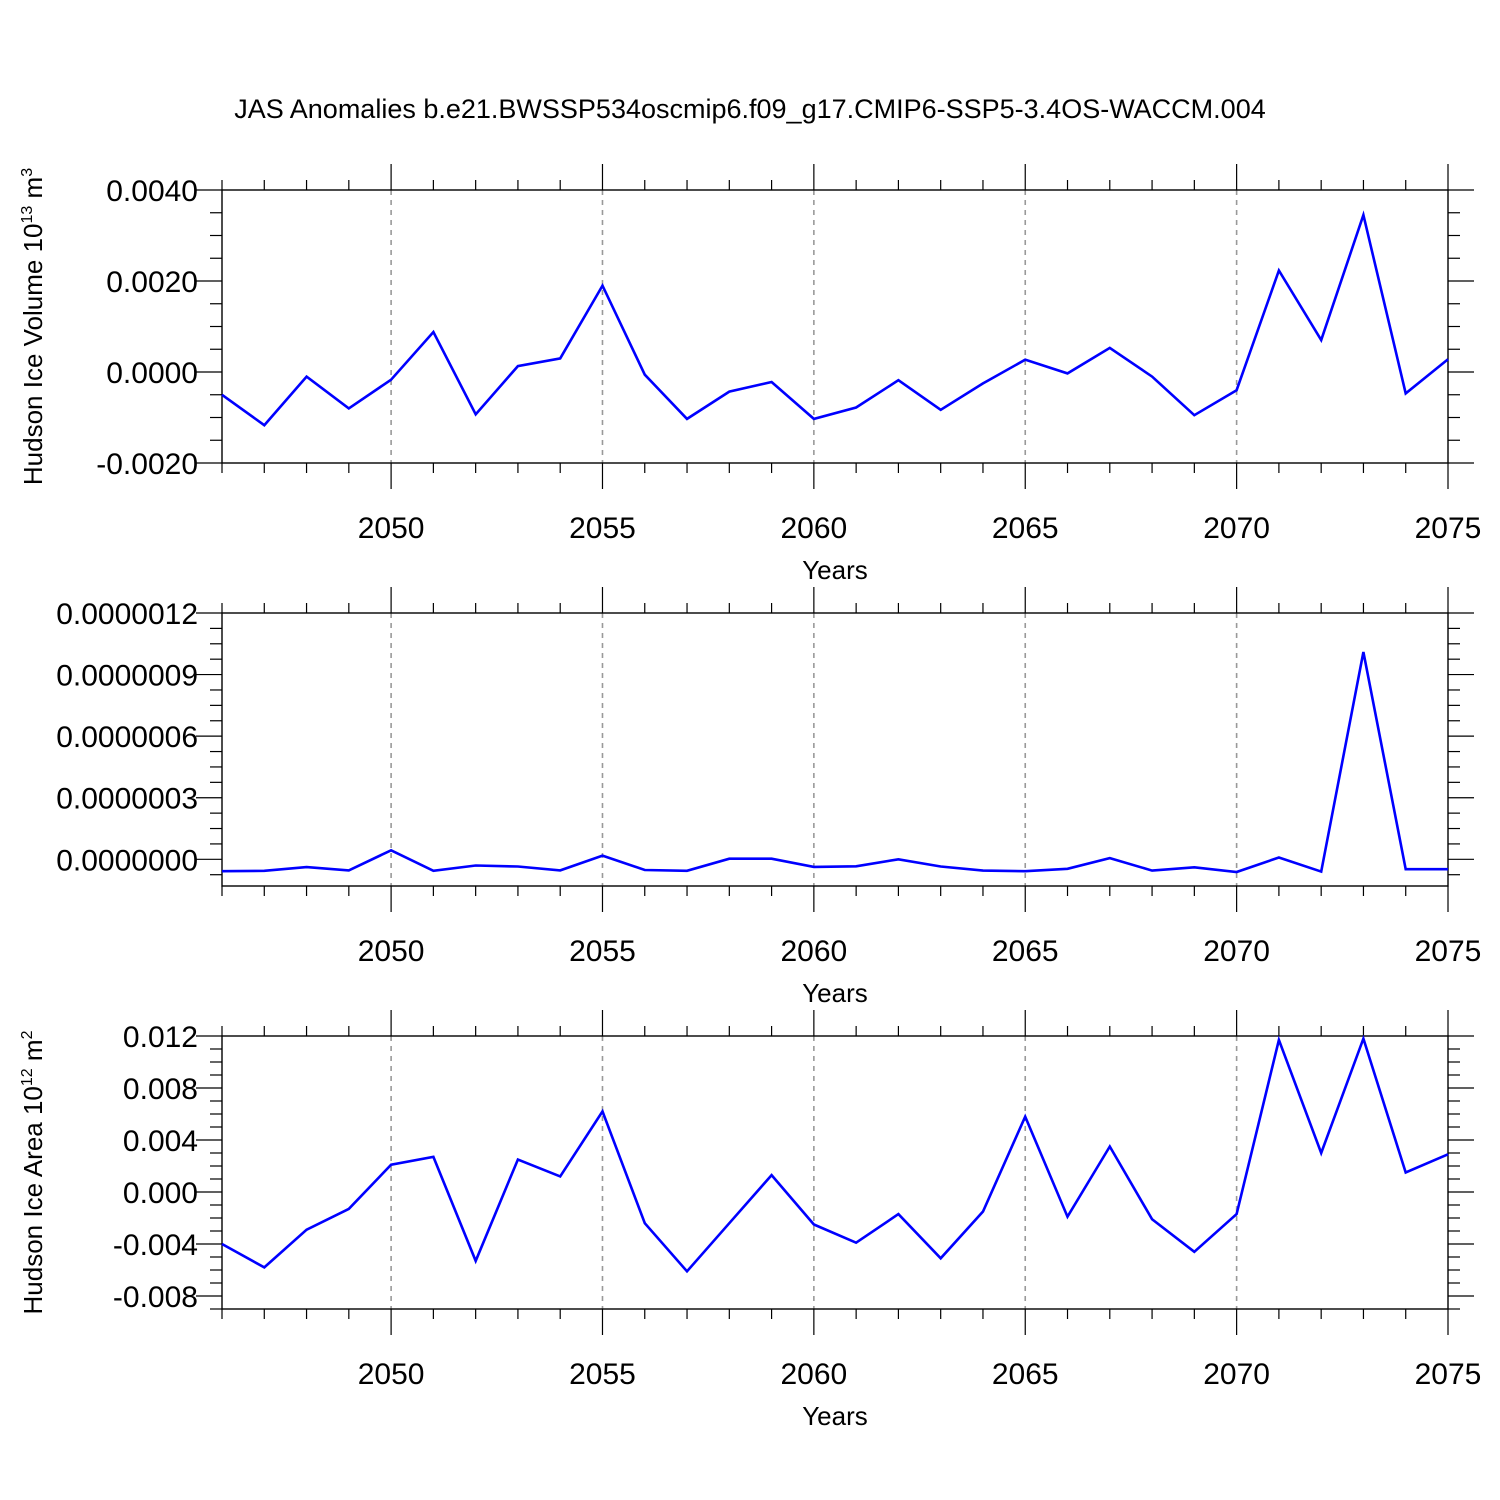 The height and width of the screenshot is (1500, 1500). I want to click on y-tick-label: 0.0000, so click(152, 373).